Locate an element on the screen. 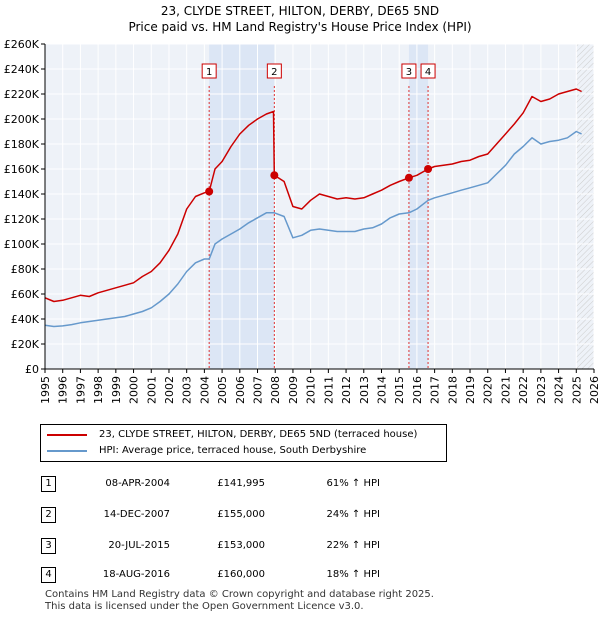 The width and height of the screenshot is (600, 620). table-row: 1 08-APR-2004 £141,995 61% ↑ HPI is located at coordinates (300, 485).